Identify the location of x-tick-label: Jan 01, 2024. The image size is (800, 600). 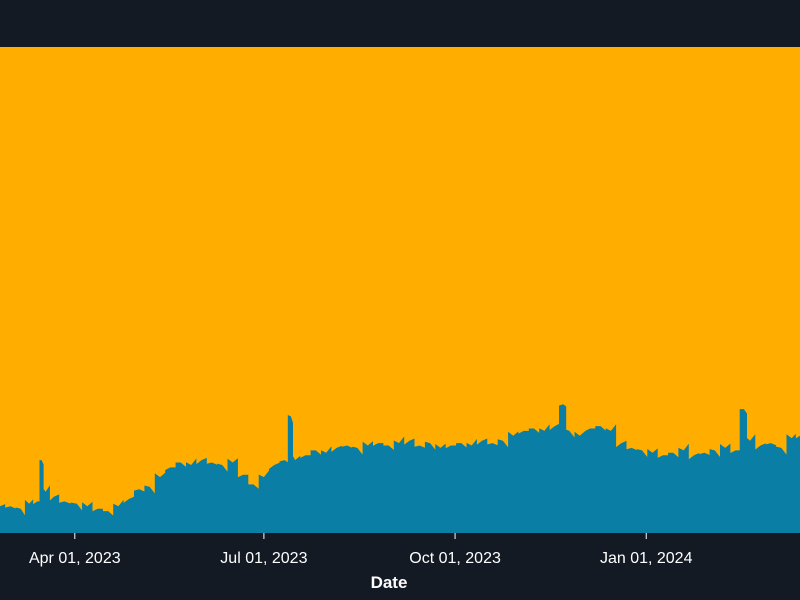
(646, 558).